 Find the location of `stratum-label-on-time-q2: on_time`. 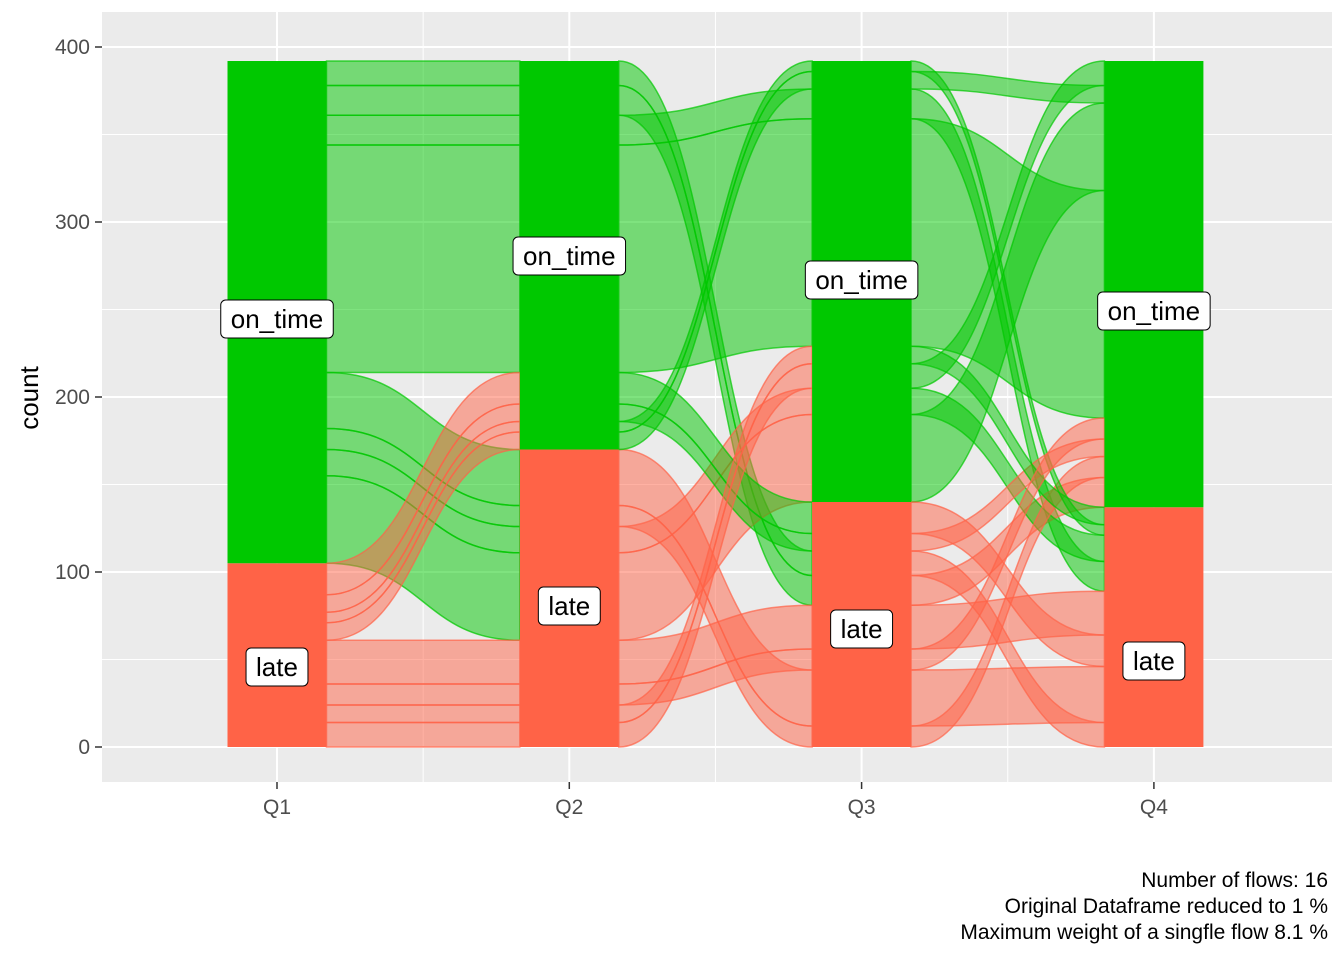

stratum-label-on-time-q2: on_time is located at coordinates (569, 256).